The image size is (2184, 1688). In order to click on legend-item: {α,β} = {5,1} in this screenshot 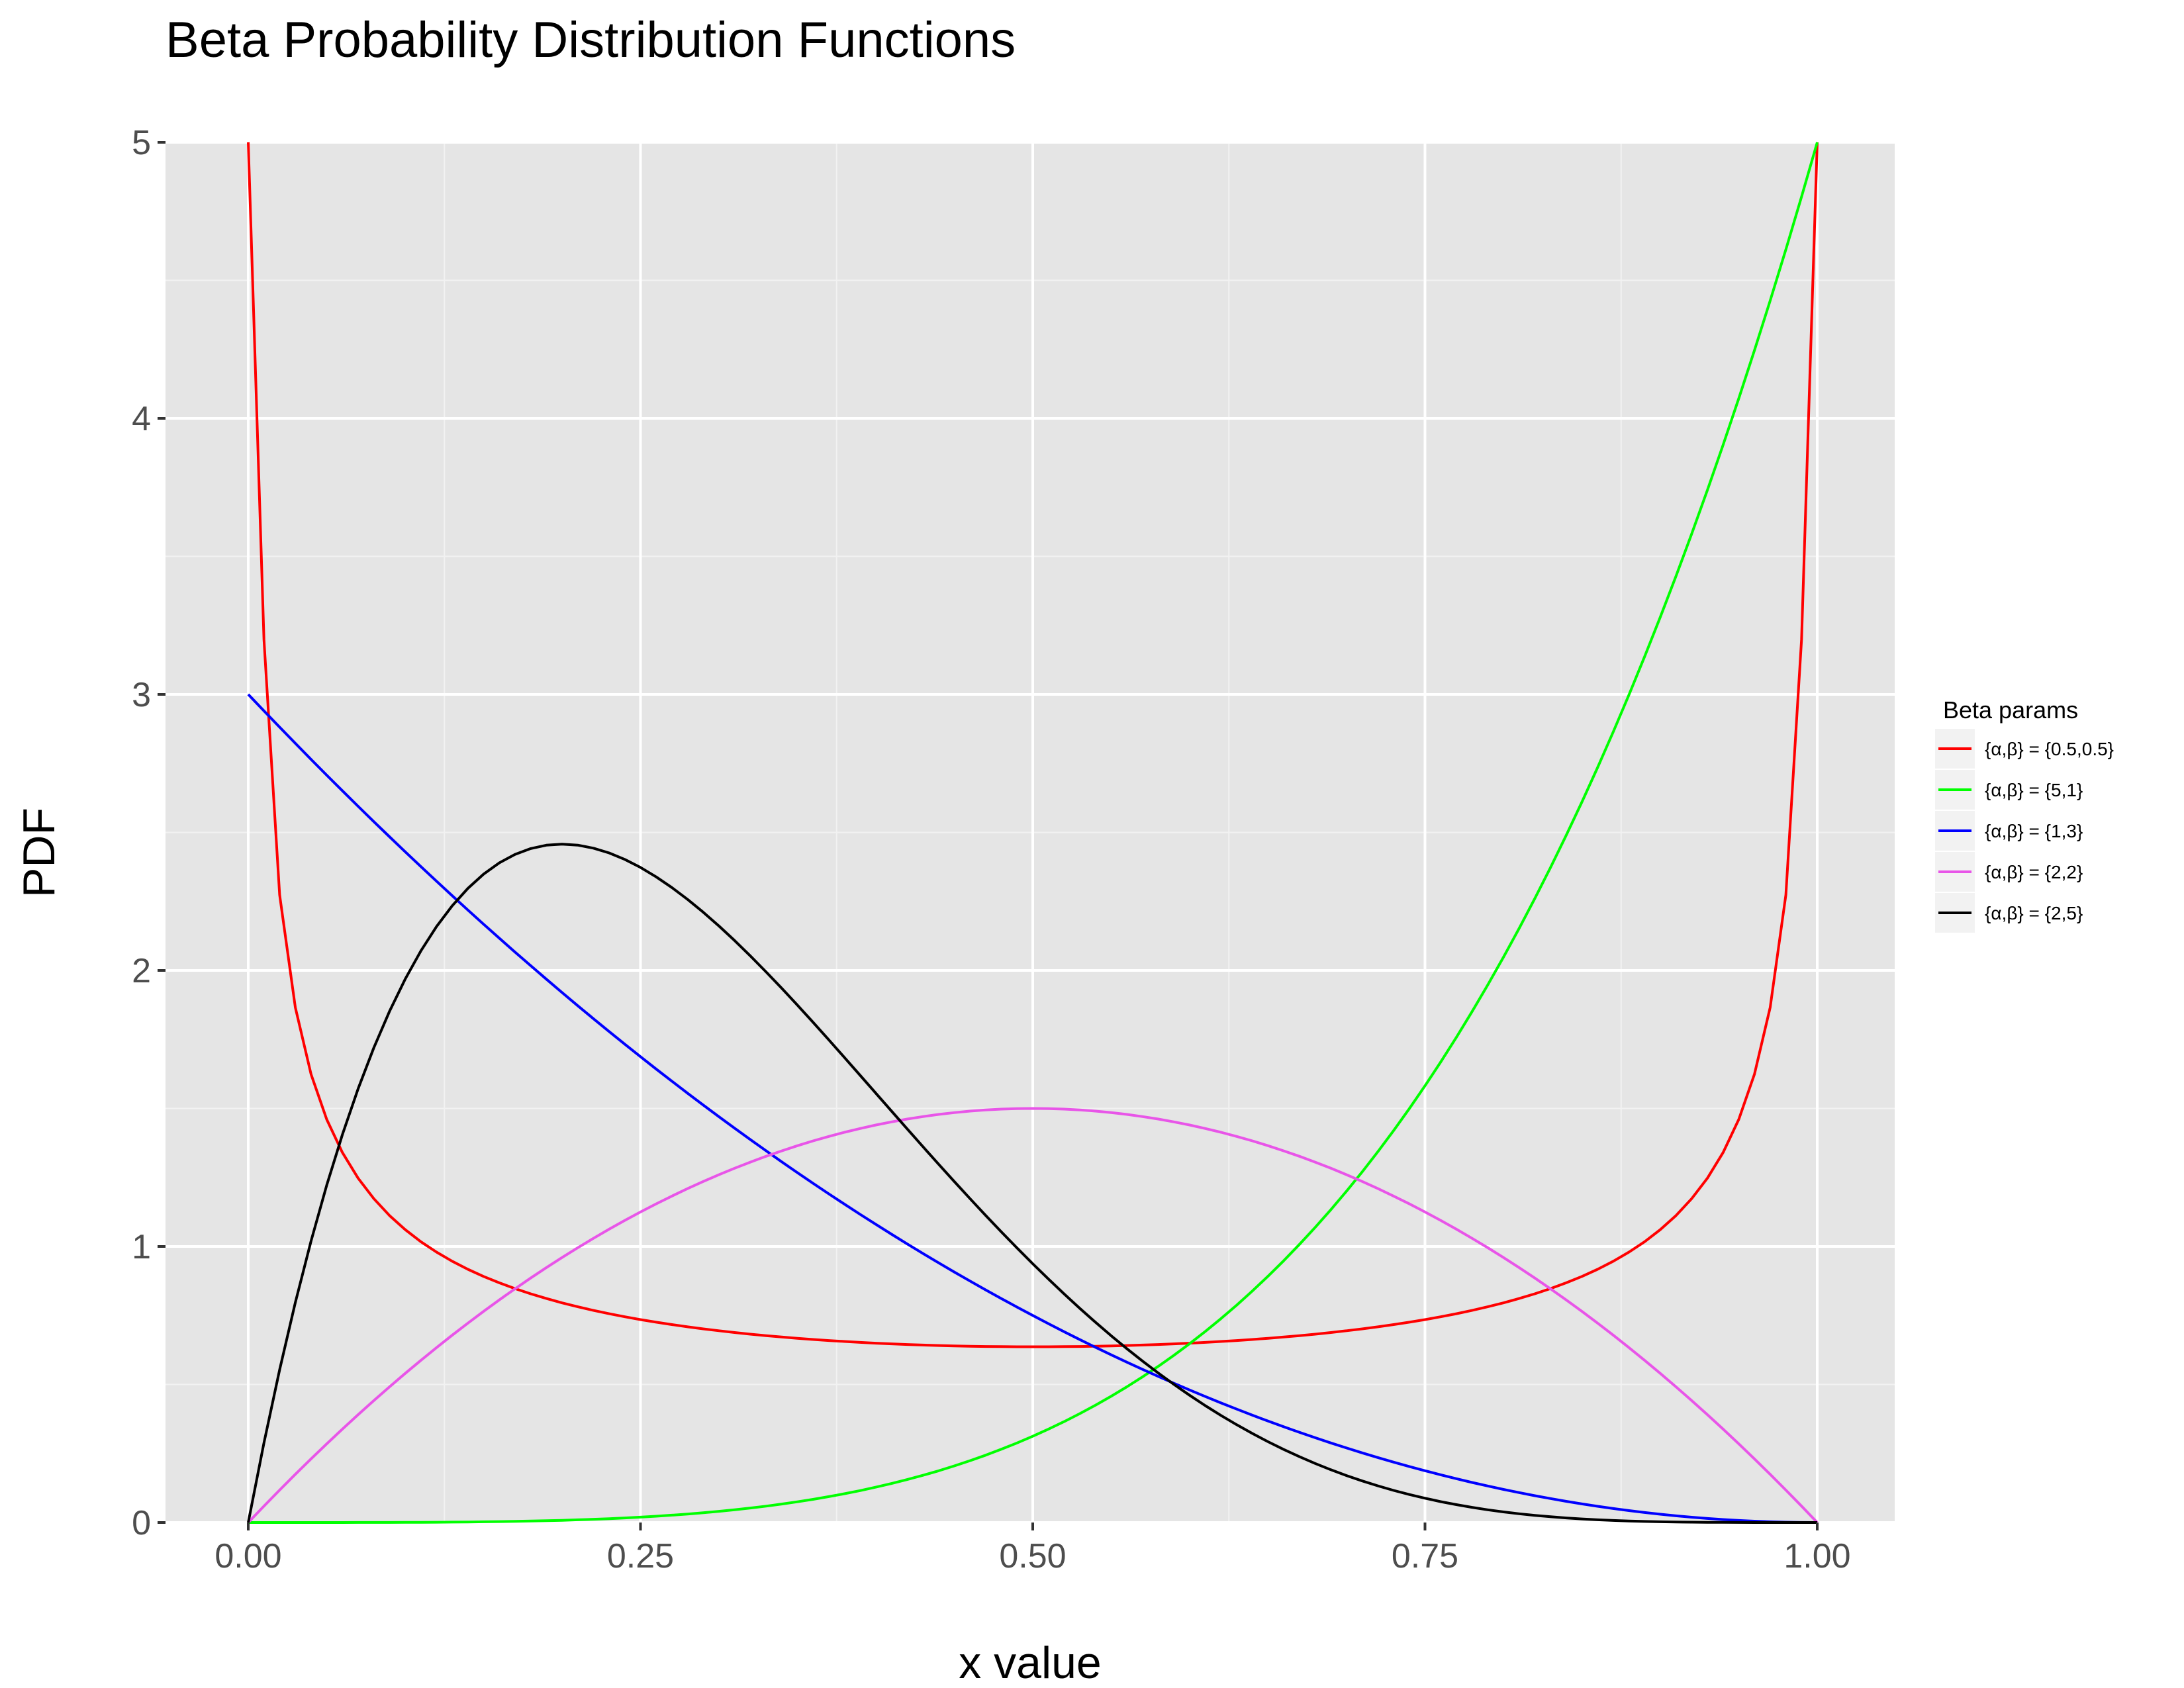, I will do `click(2008, 790)`.